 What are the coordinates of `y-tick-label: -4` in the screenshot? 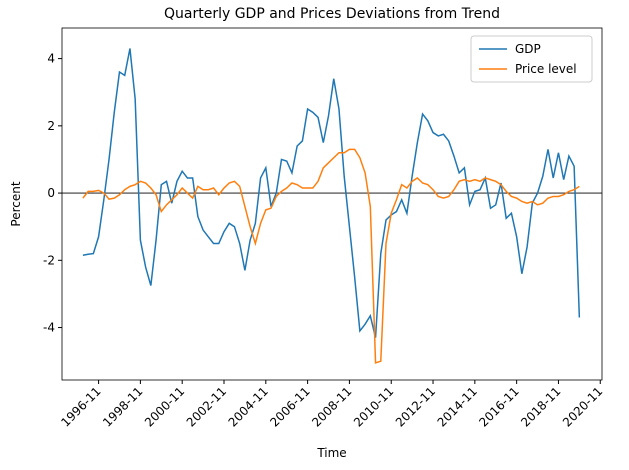 It's located at (49, 328).